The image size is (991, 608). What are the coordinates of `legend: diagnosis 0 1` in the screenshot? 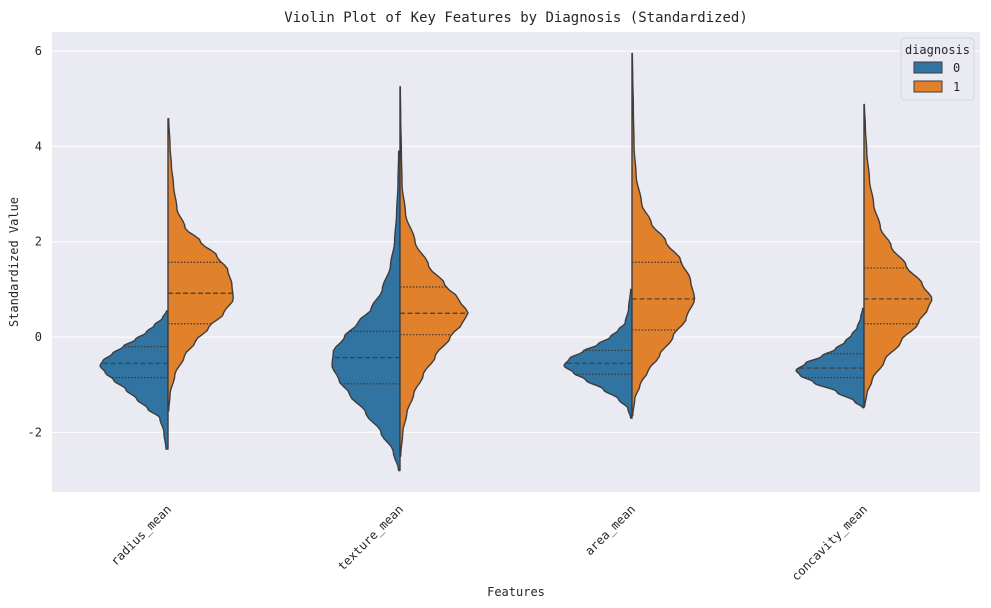 It's located at (937, 69).